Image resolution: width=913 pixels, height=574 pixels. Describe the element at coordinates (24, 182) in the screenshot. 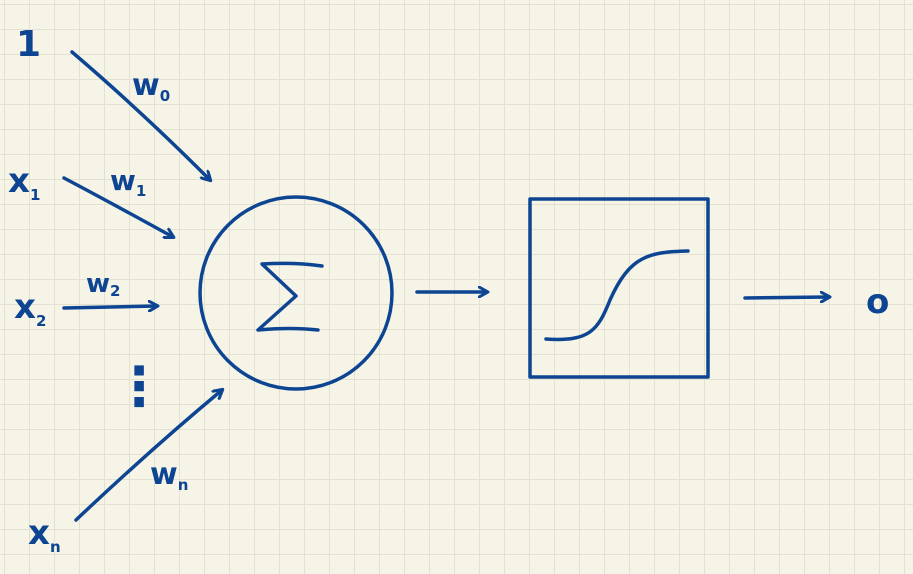

I see `input-x1-label: x1` at that location.